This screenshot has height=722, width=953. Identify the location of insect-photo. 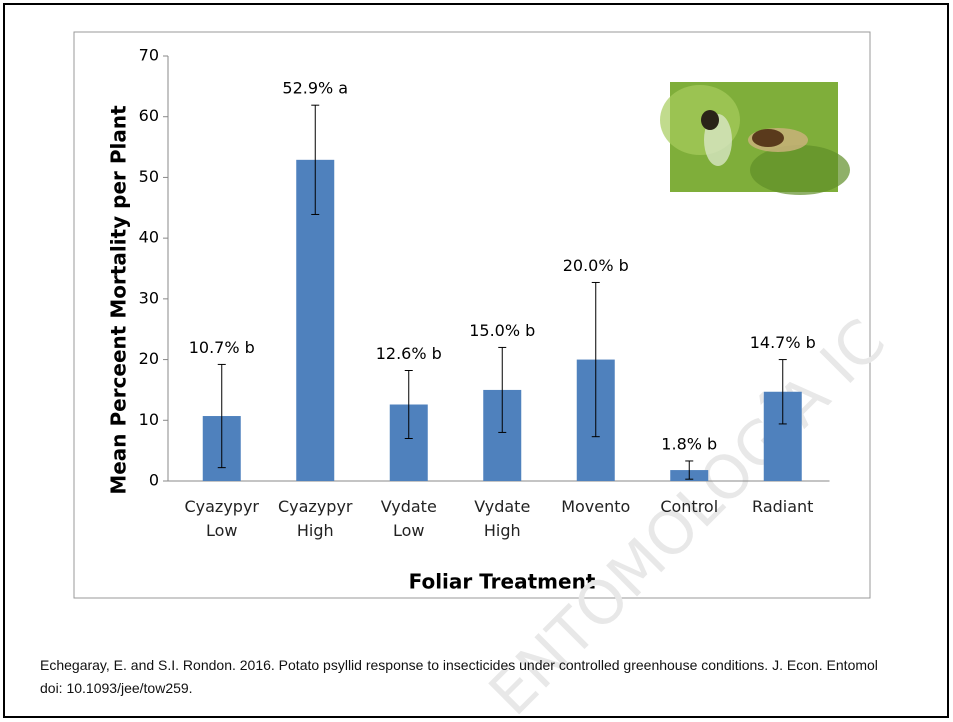
(755, 138).